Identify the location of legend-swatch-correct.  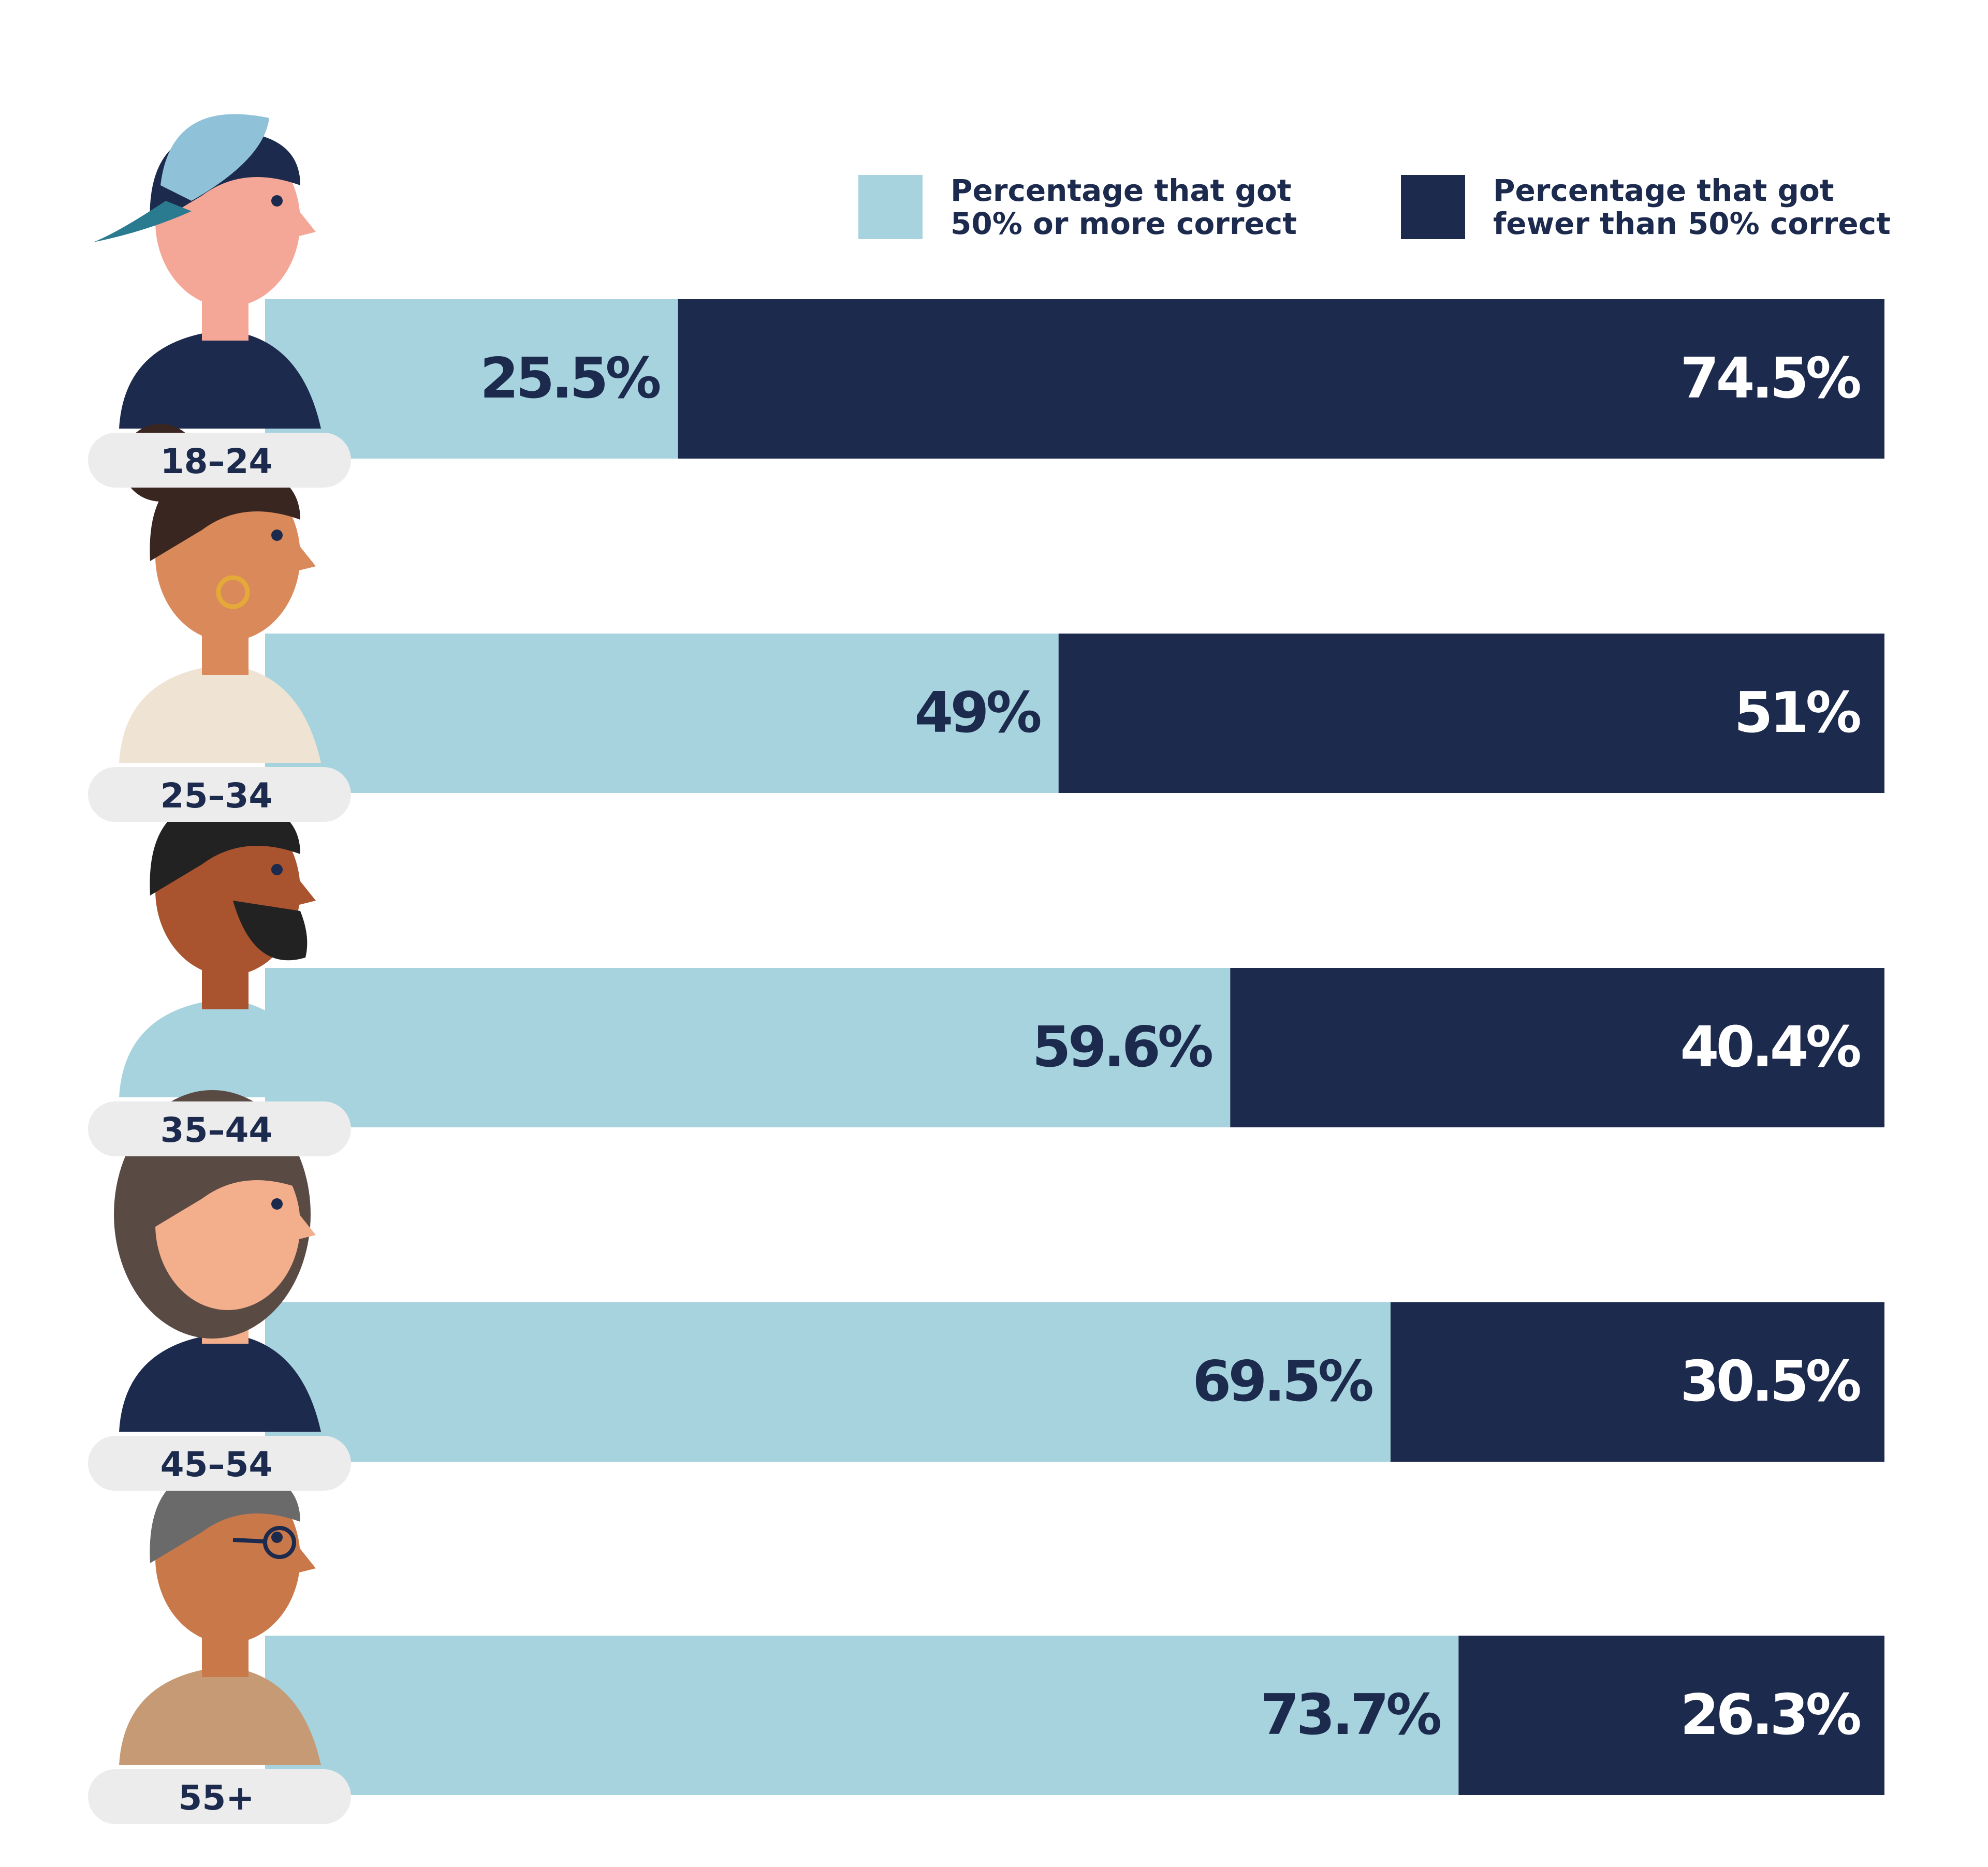
(890, 207).